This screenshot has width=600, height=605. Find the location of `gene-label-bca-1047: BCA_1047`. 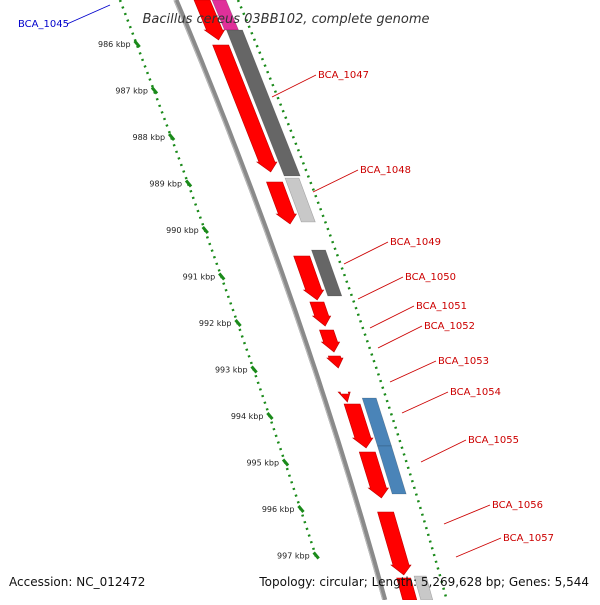

gene-label-bca-1047: BCA_1047 is located at coordinates (343, 75).